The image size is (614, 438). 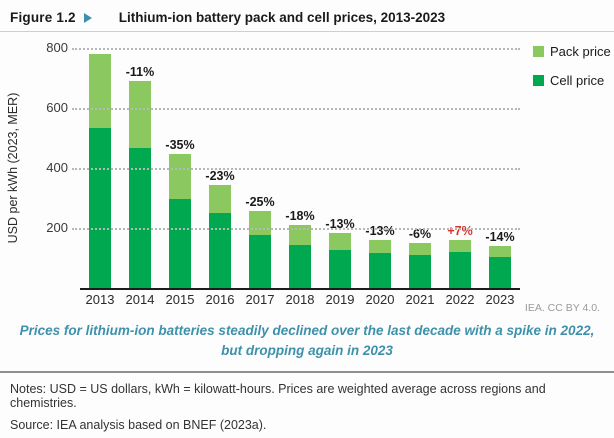 I want to click on bar-segment-cell-2020, so click(x=380, y=270).